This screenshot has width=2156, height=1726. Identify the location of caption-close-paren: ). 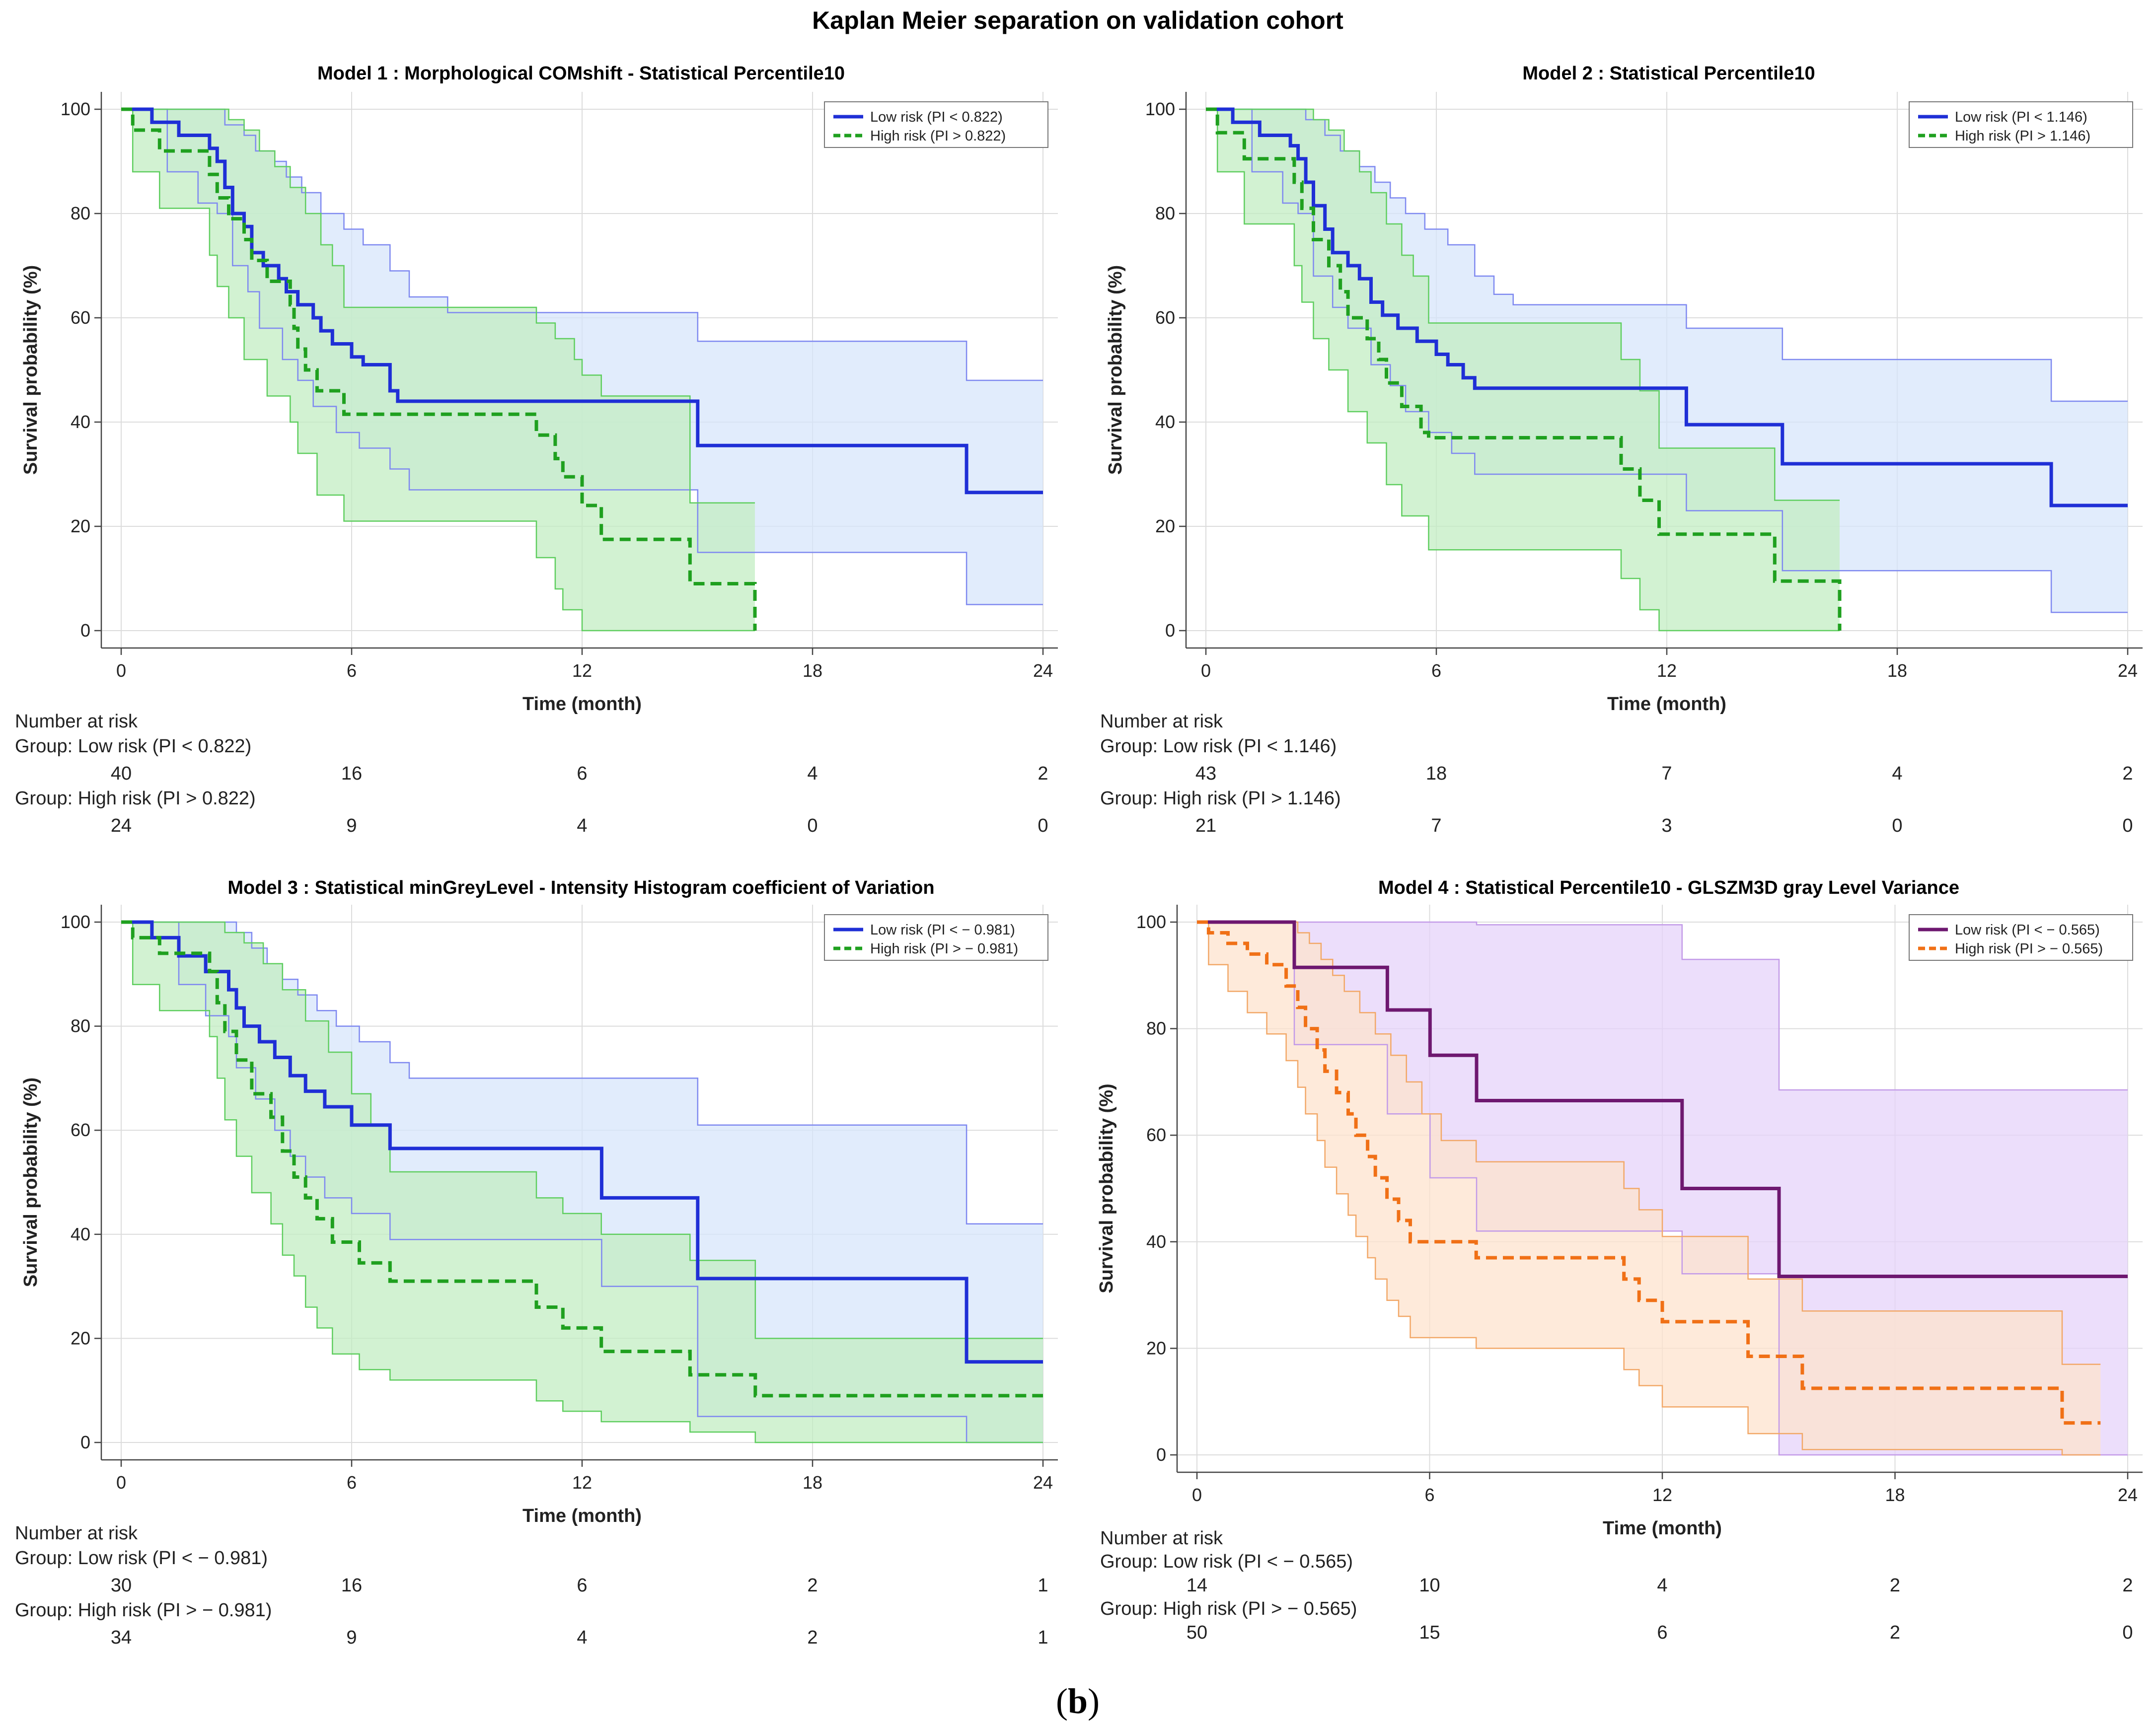
(1094, 1701).